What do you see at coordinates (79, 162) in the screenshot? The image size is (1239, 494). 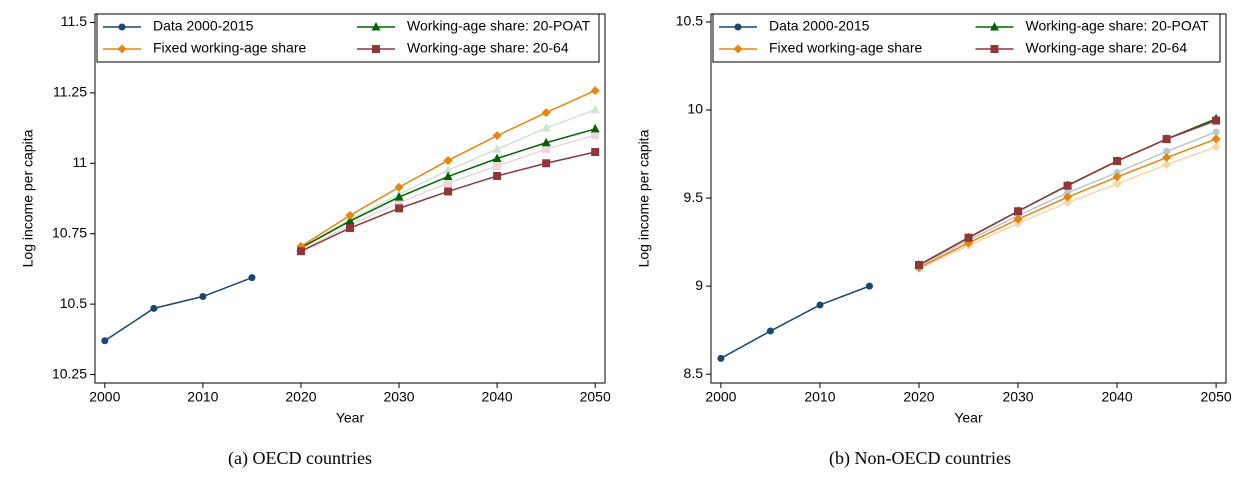 I see `y-tick-label: 11` at bounding box center [79, 162].